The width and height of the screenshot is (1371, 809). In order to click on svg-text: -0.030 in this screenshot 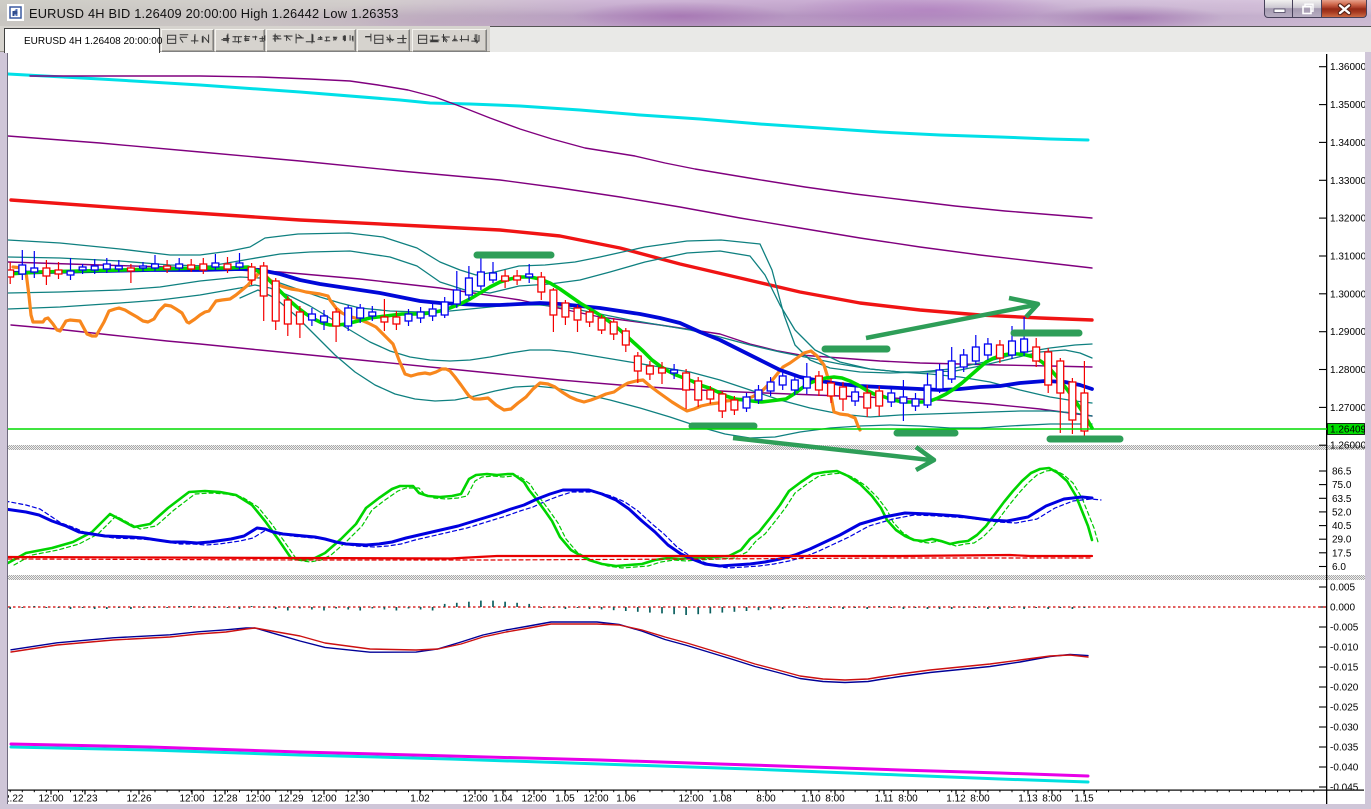, I will do `click(1344, 728)`.